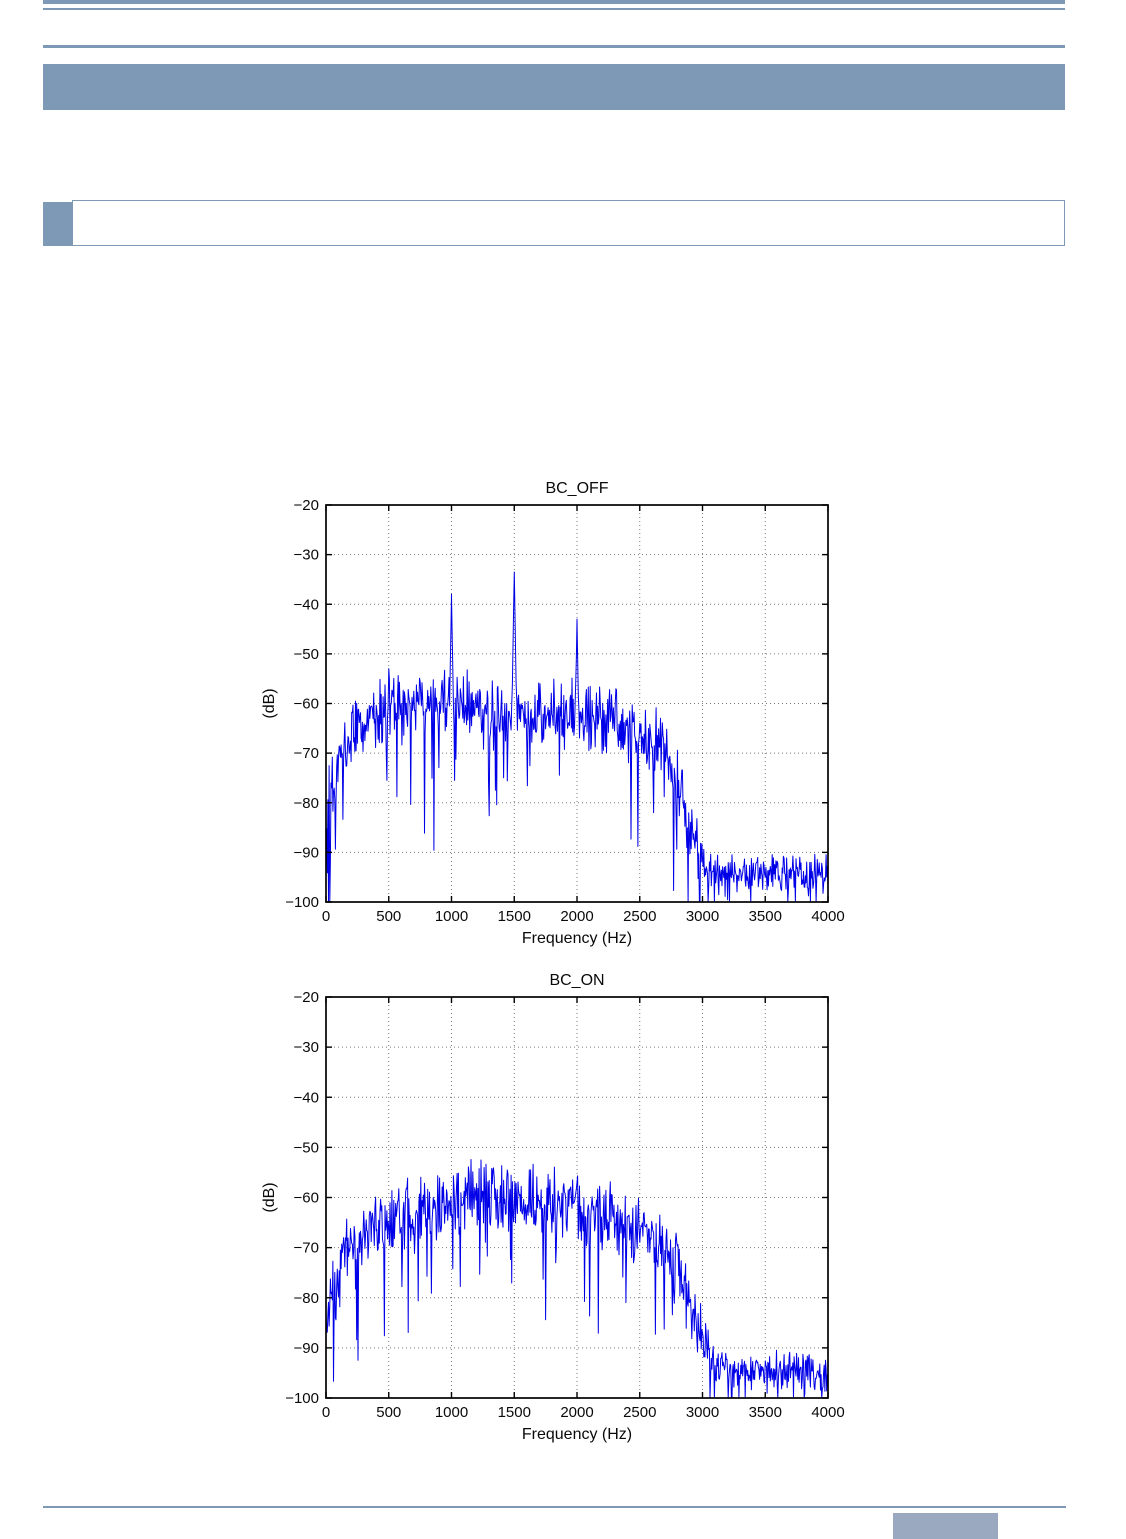 The width and height of the screenshot is (1126, 1539). Describe the element at coordinates (945, 1526) in the screenshot. I see `page-number-block` at that location.